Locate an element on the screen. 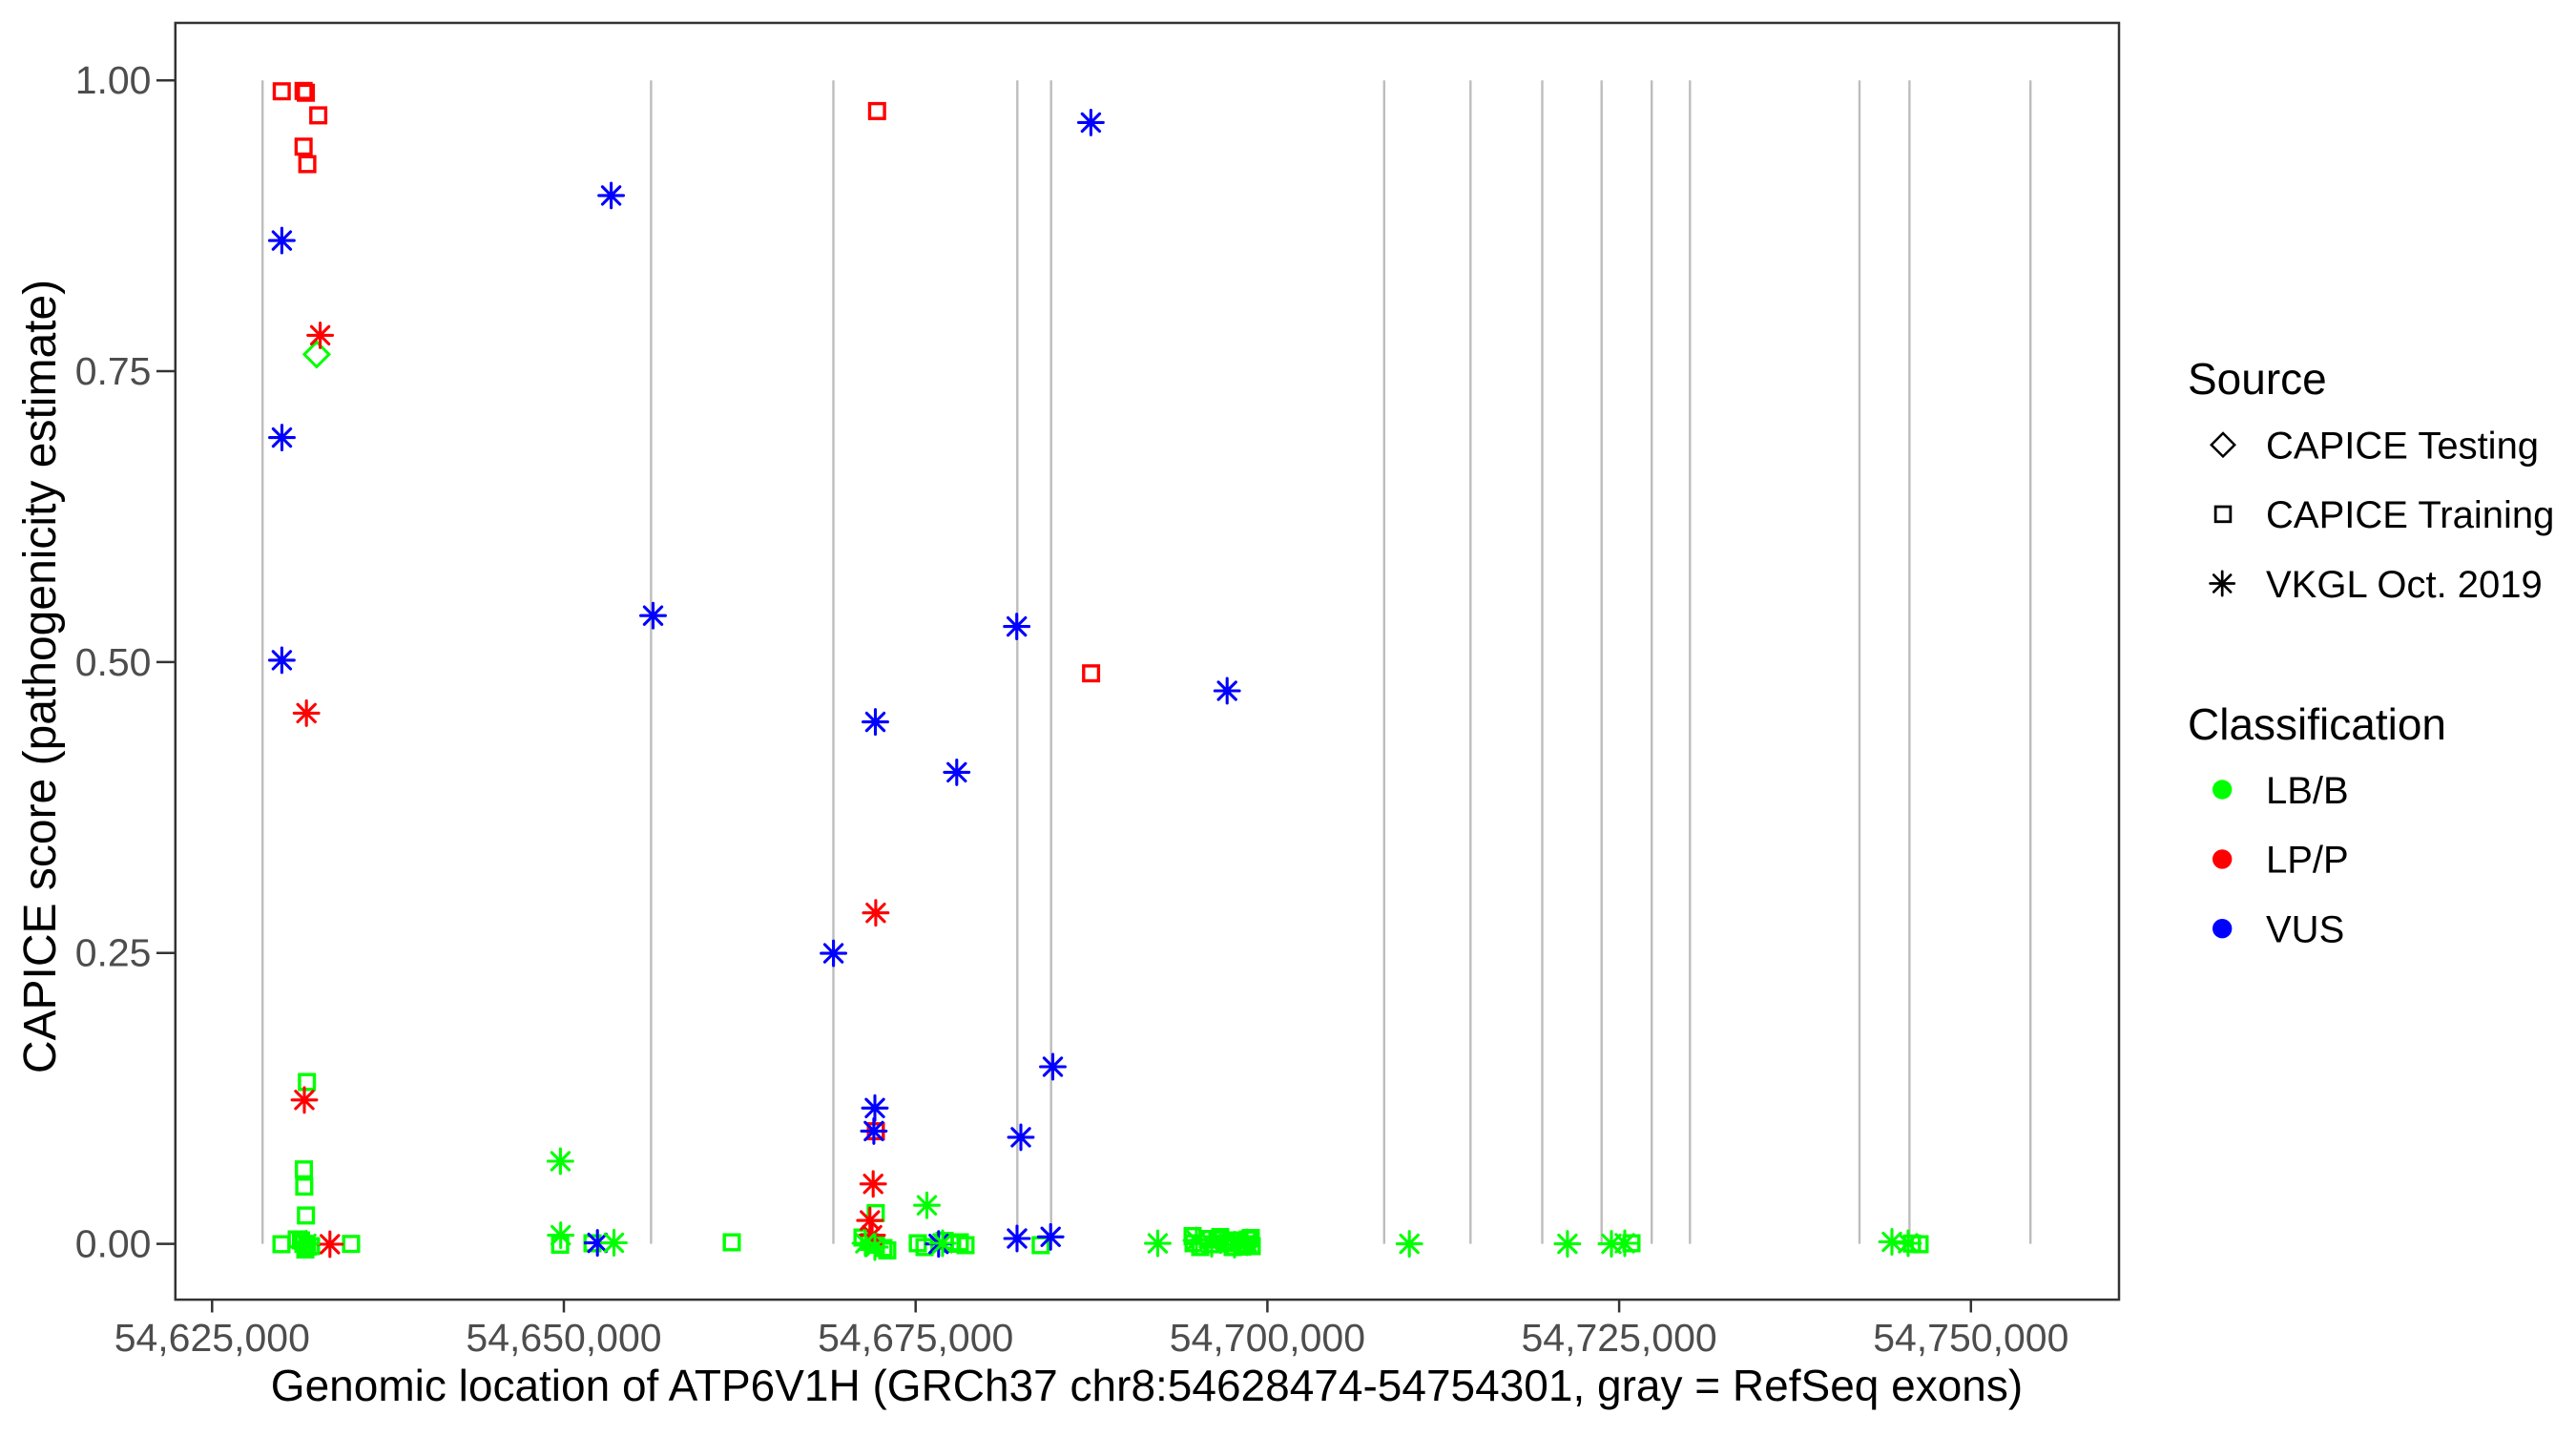  svg-text: 54,650,000 is located at coordinates (563, 1338).